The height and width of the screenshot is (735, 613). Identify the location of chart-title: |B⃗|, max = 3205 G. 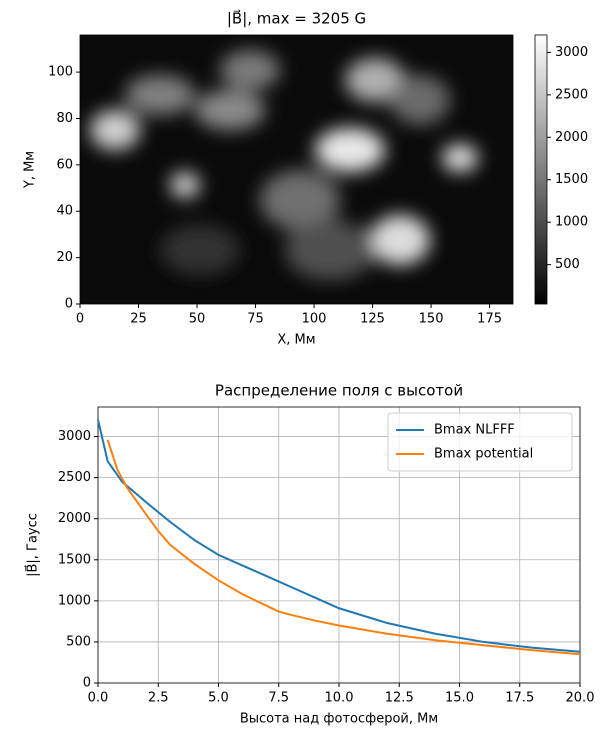
(296, 18).